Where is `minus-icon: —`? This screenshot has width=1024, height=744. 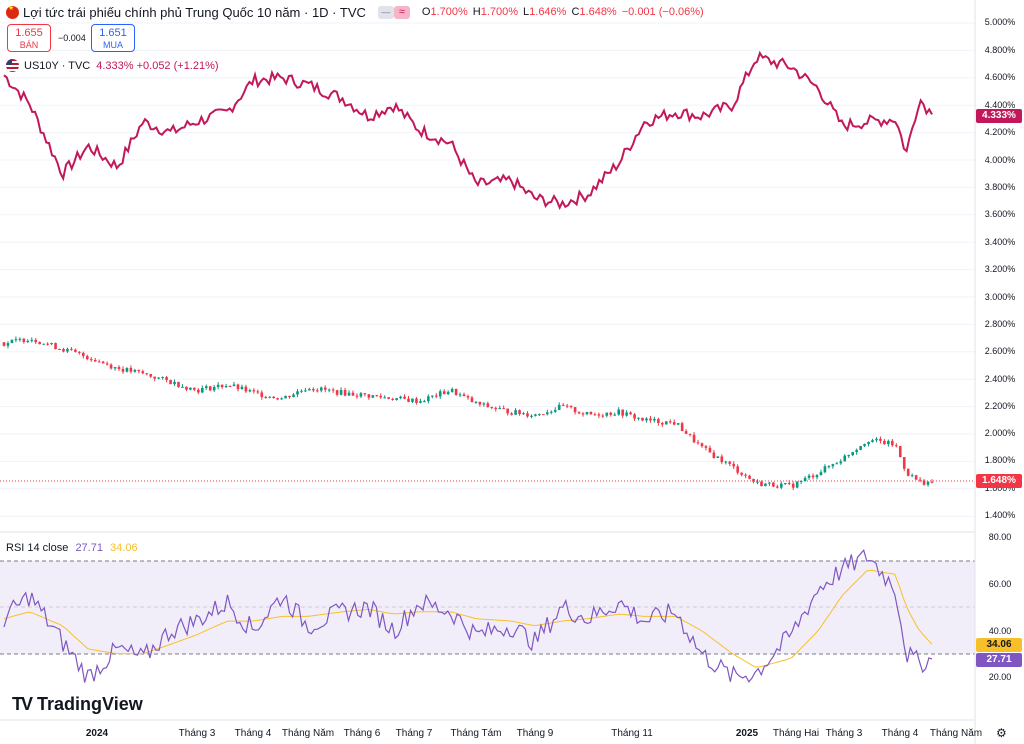 minus-icon: — is located at coordinates (385, 12).